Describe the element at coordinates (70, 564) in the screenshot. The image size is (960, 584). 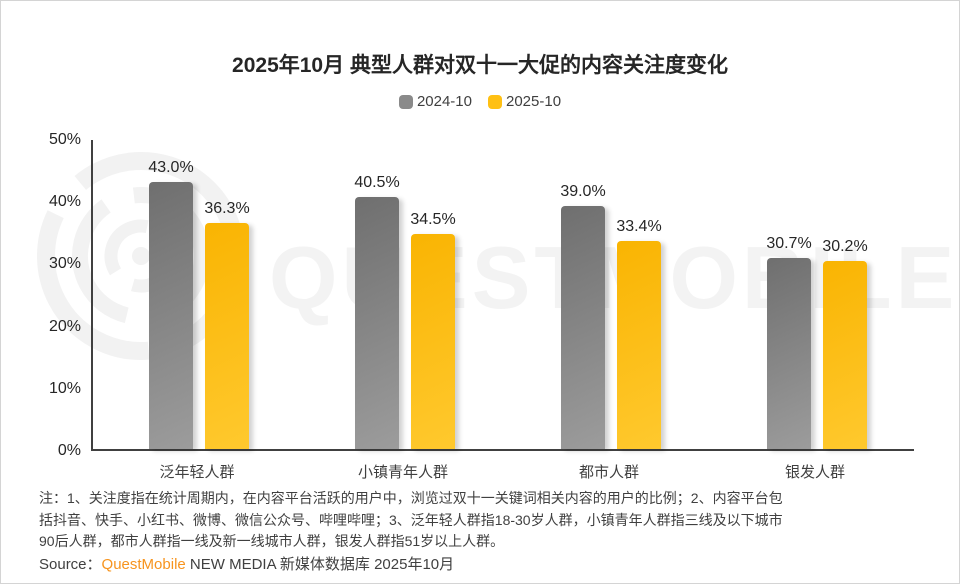
I see `source-prefix: Source：` at that location.